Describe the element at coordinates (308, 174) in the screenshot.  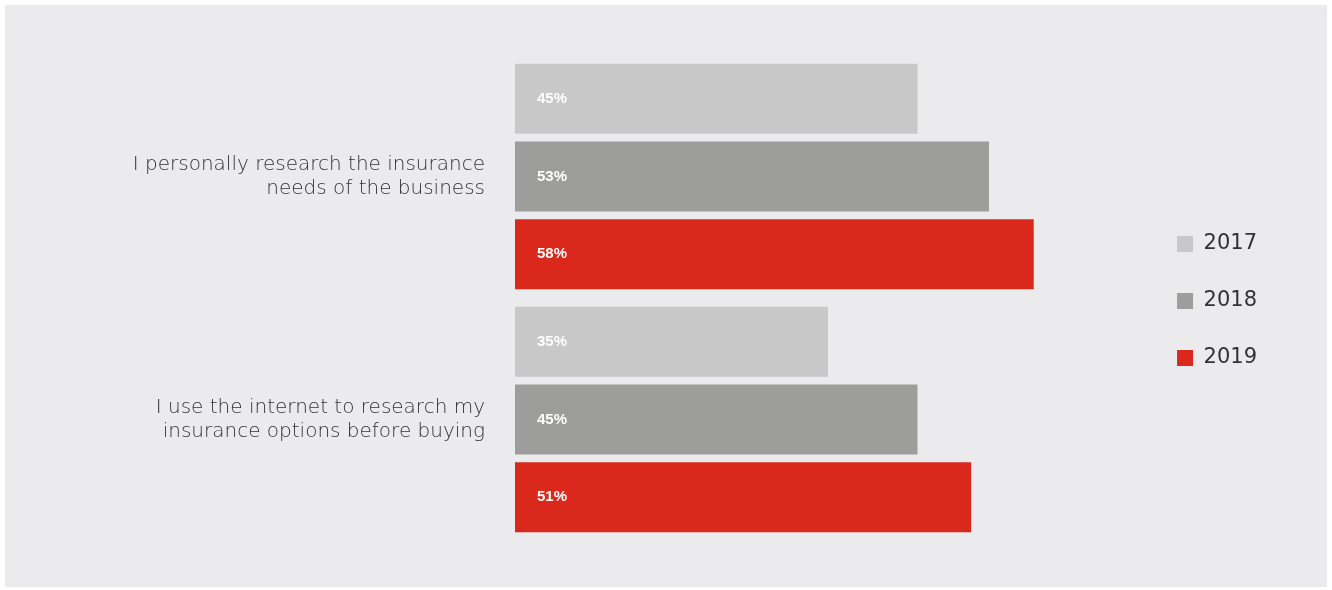
I see `y-tick-label: I personally research the insurance needs of the business` at that location.